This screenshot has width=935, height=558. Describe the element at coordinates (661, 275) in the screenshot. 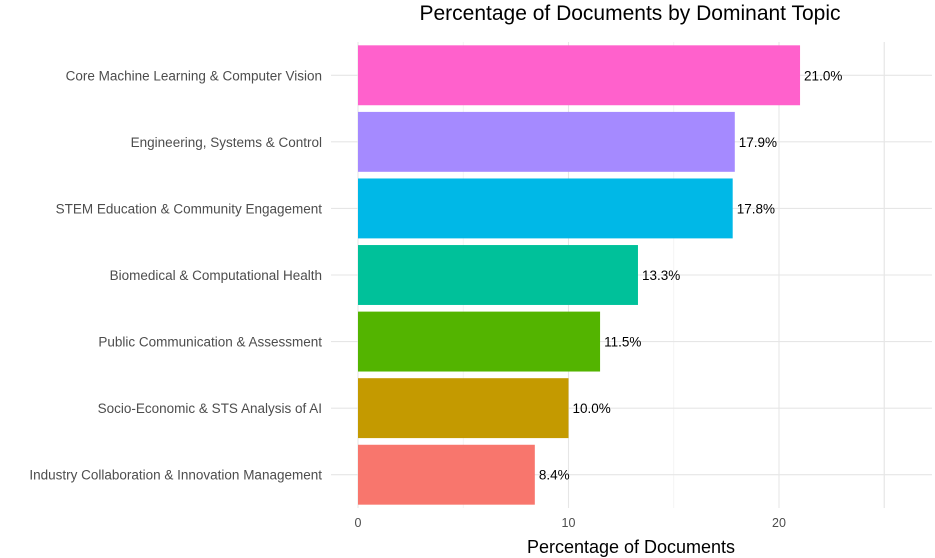

I see `data-label: 13.3%` at that location.